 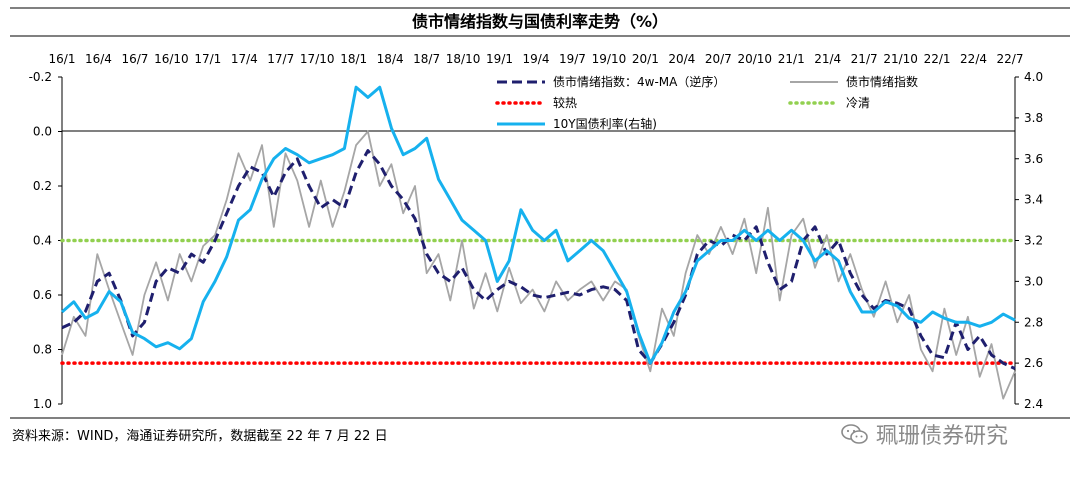 What do you see at coordinates (171, 59) in the screenshot?
I see `x-tick-label: 16/10` at bounding box center [171, 59].